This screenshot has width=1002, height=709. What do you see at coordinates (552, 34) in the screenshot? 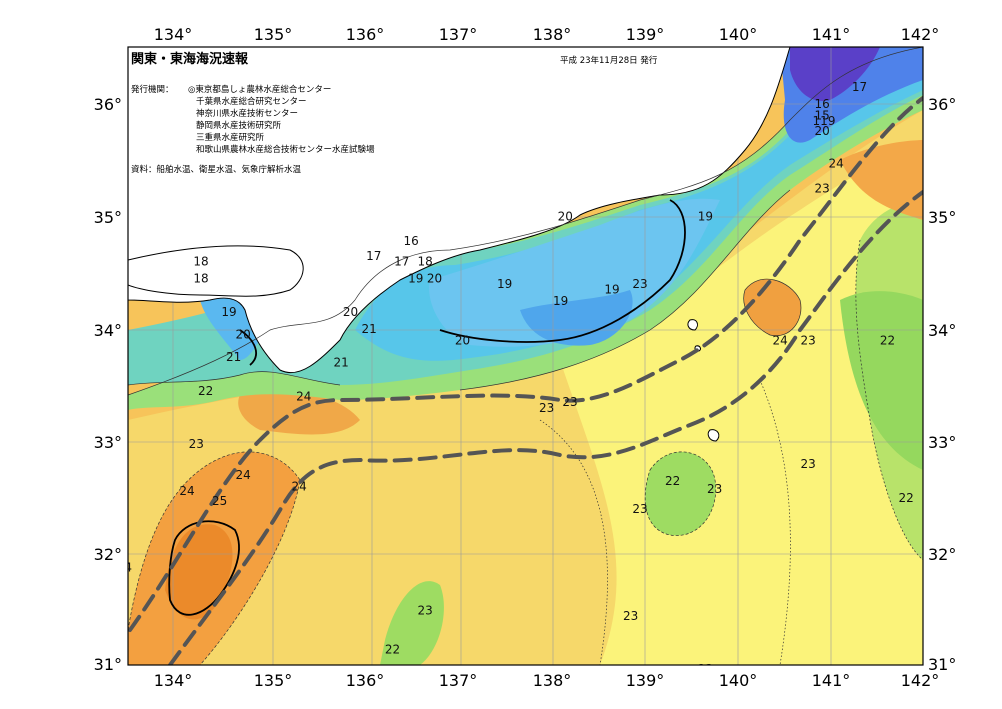
I see `lon-tick-top: 138°` at bounding box center [552, 34].